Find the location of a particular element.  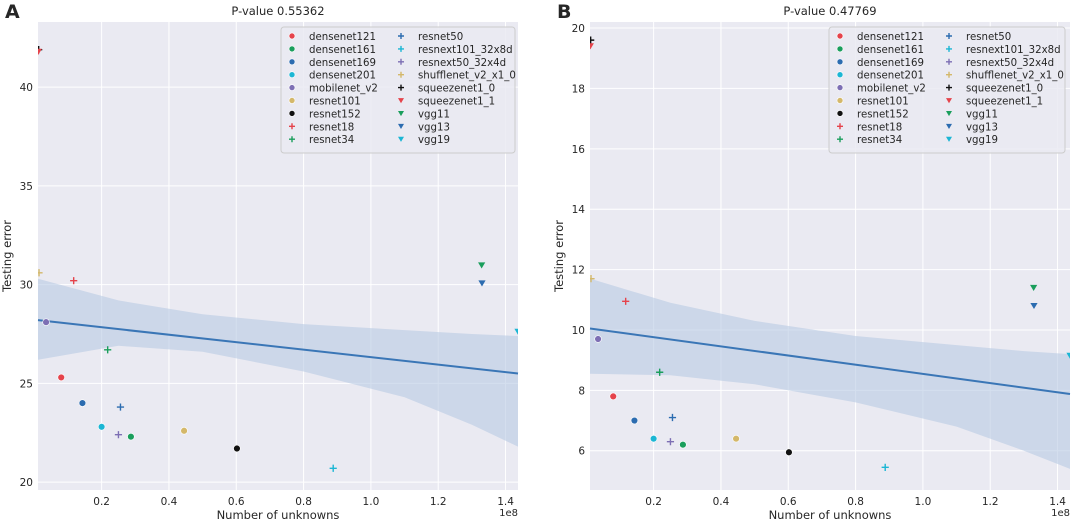

y-tick-label: 8 is located at coordinates (581, 391).